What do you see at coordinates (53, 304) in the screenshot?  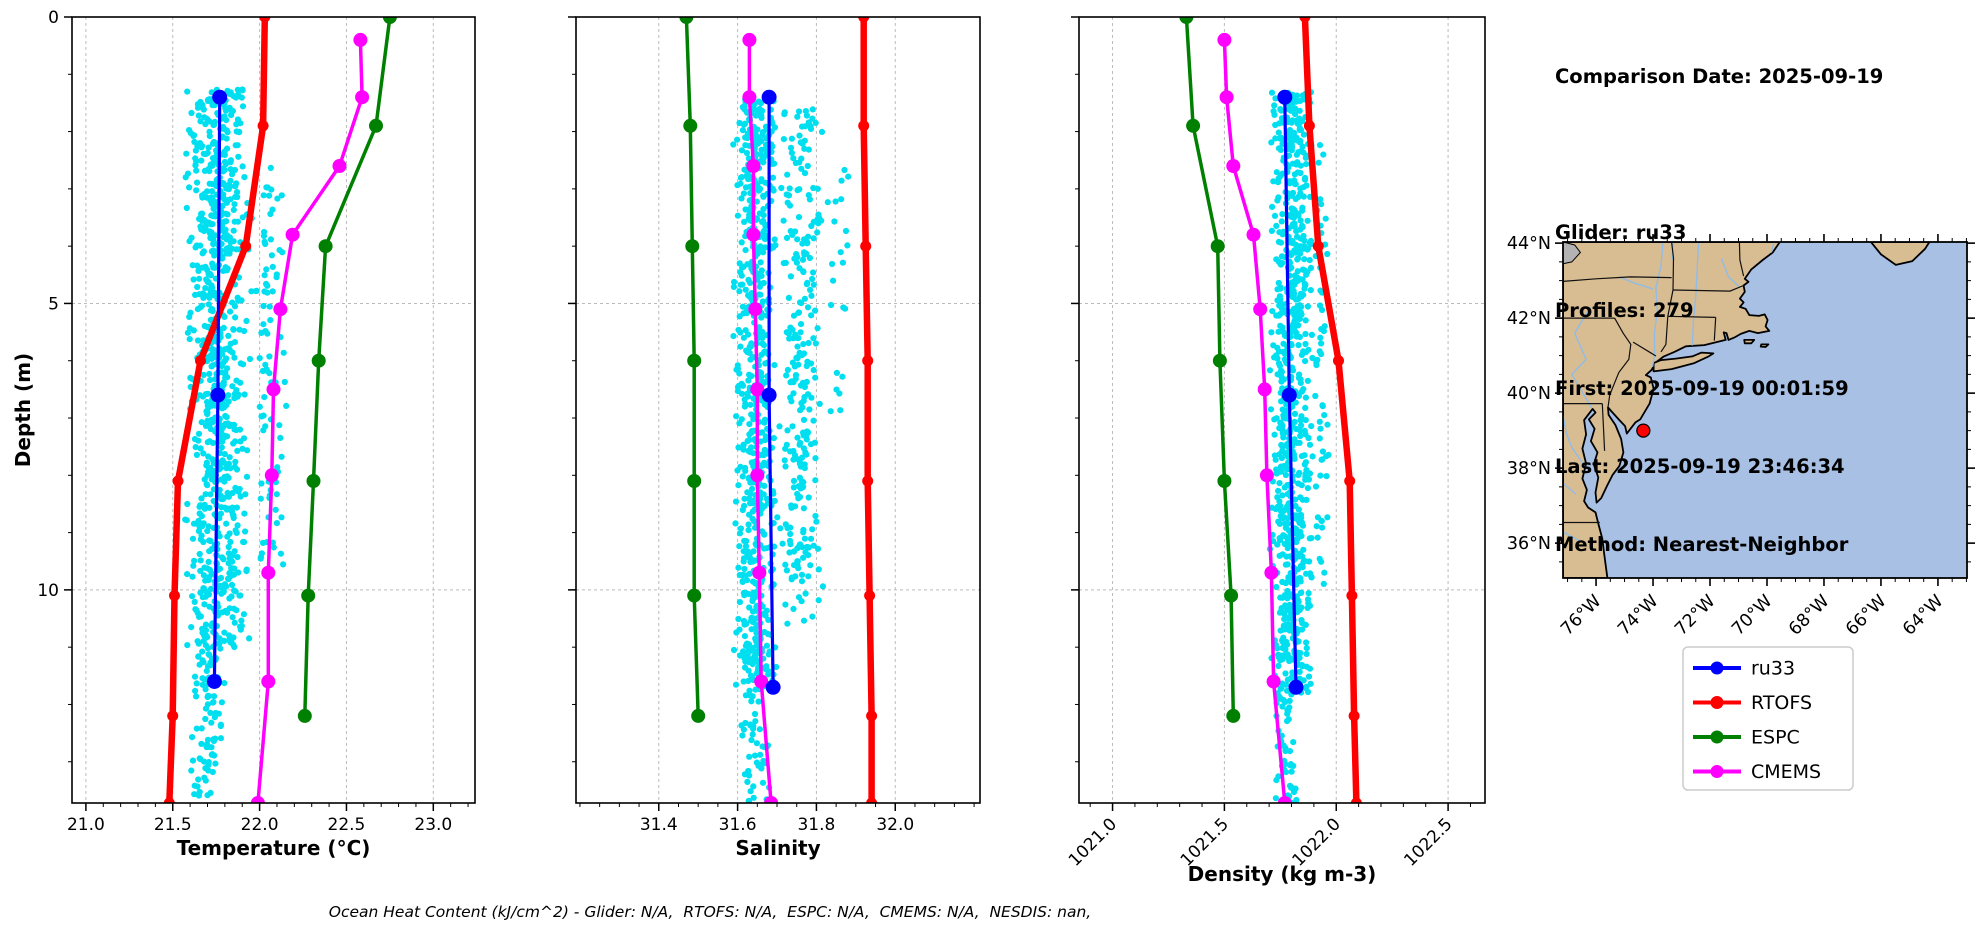 I see `y-tick-label: 5` at bounding box center [53, 304].